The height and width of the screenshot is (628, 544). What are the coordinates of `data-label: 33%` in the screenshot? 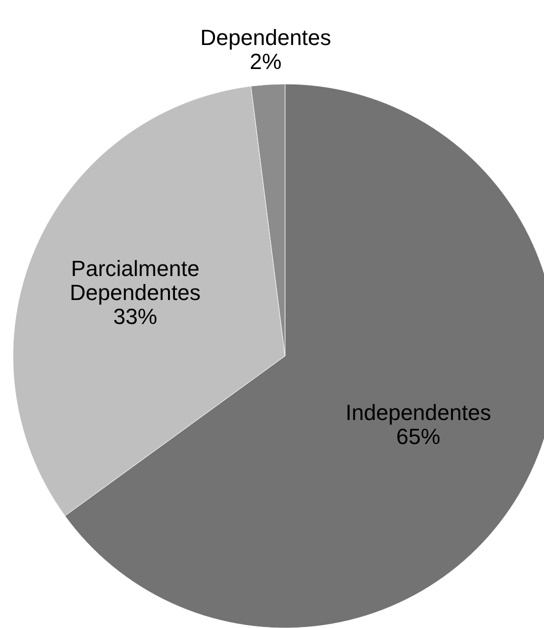 It's located at (135, 317).